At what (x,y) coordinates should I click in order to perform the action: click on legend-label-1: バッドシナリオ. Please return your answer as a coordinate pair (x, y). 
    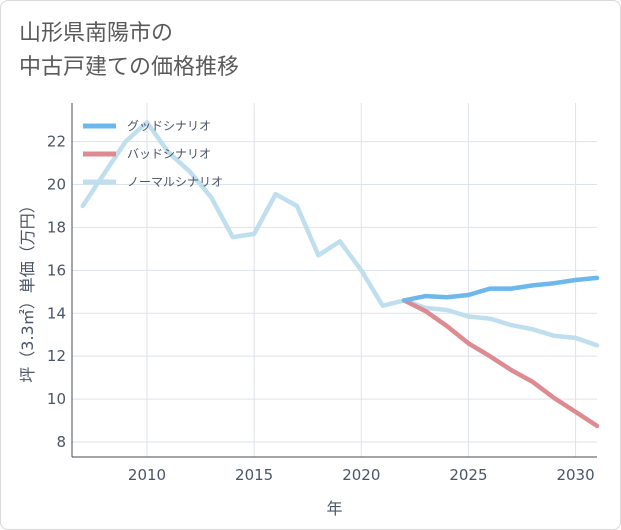
    Looking at the image, I should click on (169, 154).